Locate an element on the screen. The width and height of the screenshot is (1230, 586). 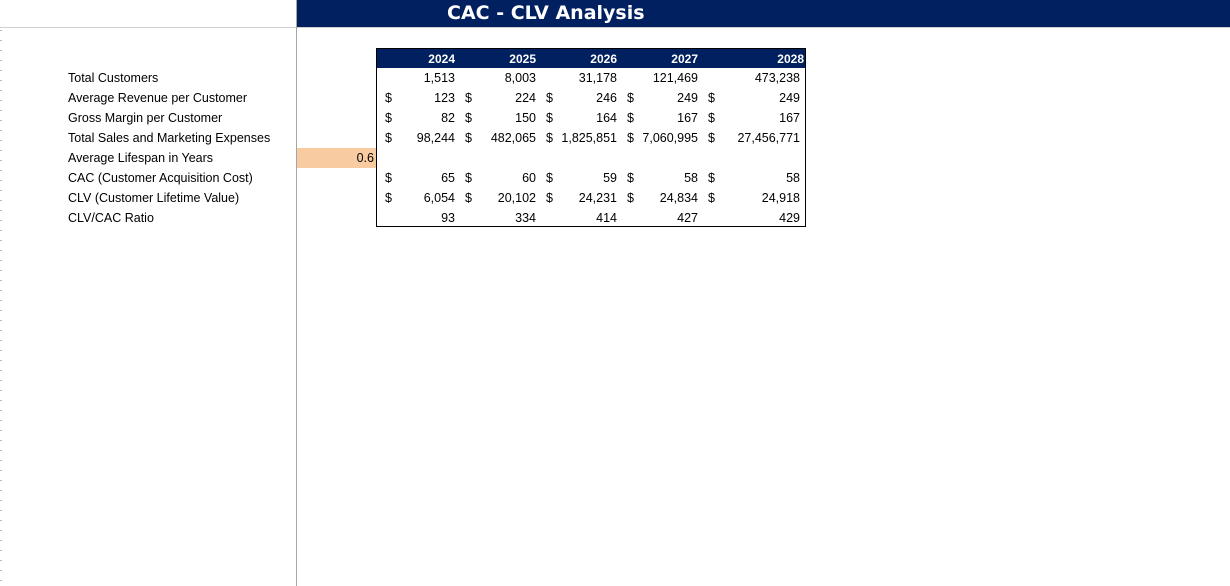
cell-total-sales-and-marketing-expenses-2028: 27,456,771 is located at coordinates (768, 138).